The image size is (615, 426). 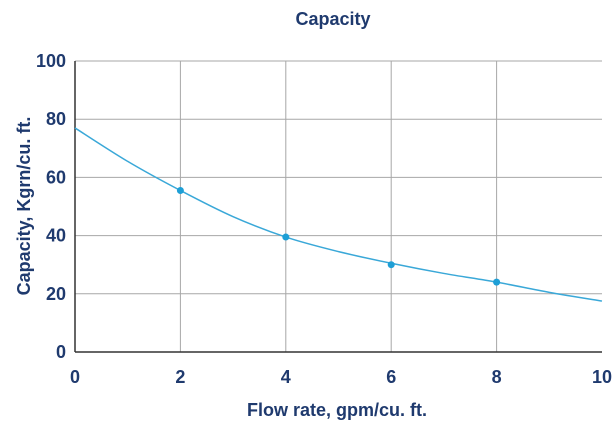 I want to click on x-tick-label: 0, so click(x=75, y=377).